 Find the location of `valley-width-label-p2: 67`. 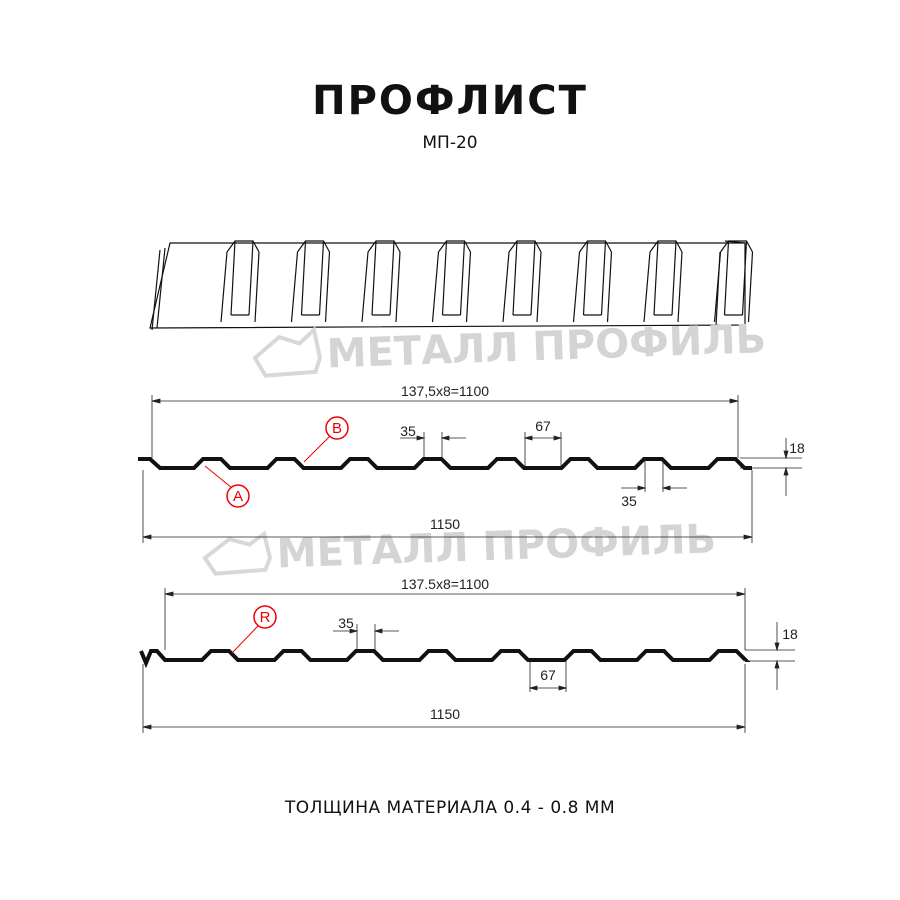

valley-width-label-p2: 67 is located at coordinates (548, 675).